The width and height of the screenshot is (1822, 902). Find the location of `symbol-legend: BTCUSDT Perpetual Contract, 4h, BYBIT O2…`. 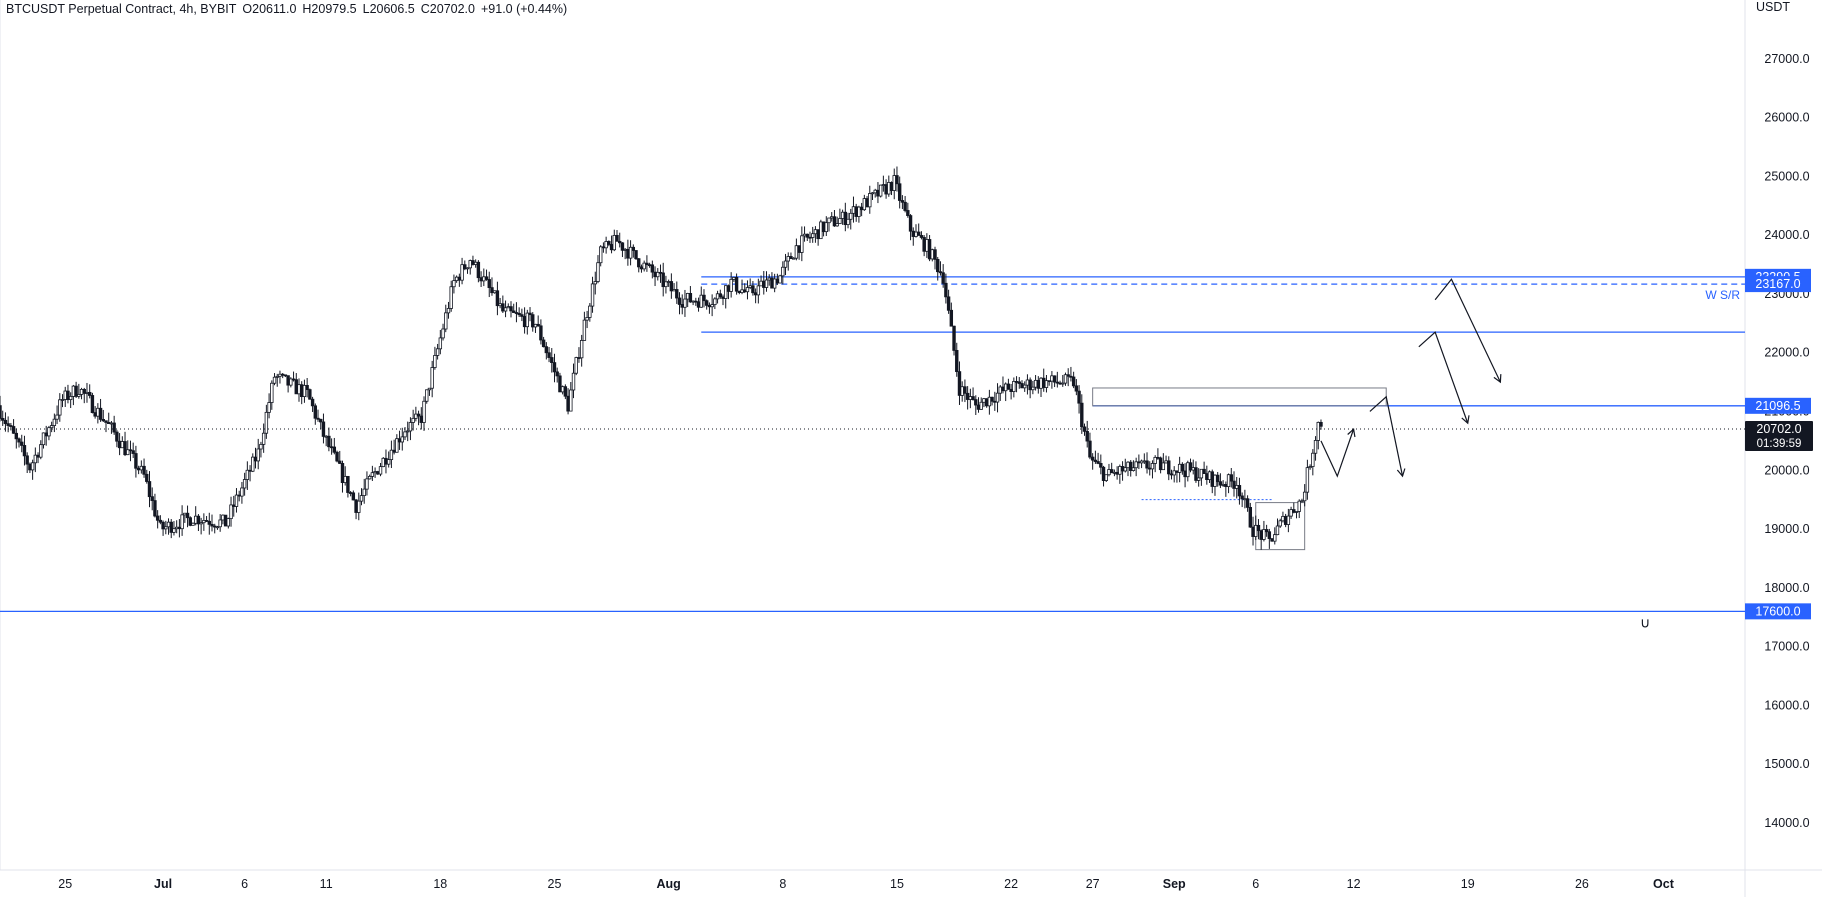

symbol-legend: BTCUSDT Perpetual Contract, 4h, BYBIT O2… is located at coordinates (286, 9).